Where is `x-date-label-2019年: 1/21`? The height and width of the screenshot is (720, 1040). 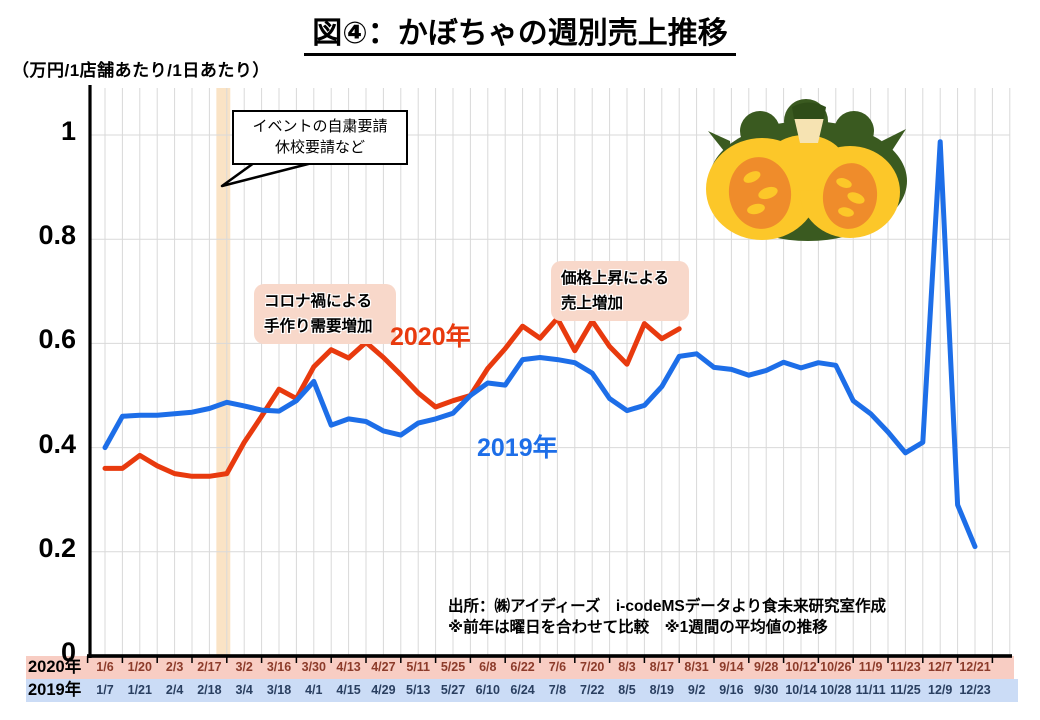 x-date-label-2019年: 1/21 is located at coordinates (139, 690).